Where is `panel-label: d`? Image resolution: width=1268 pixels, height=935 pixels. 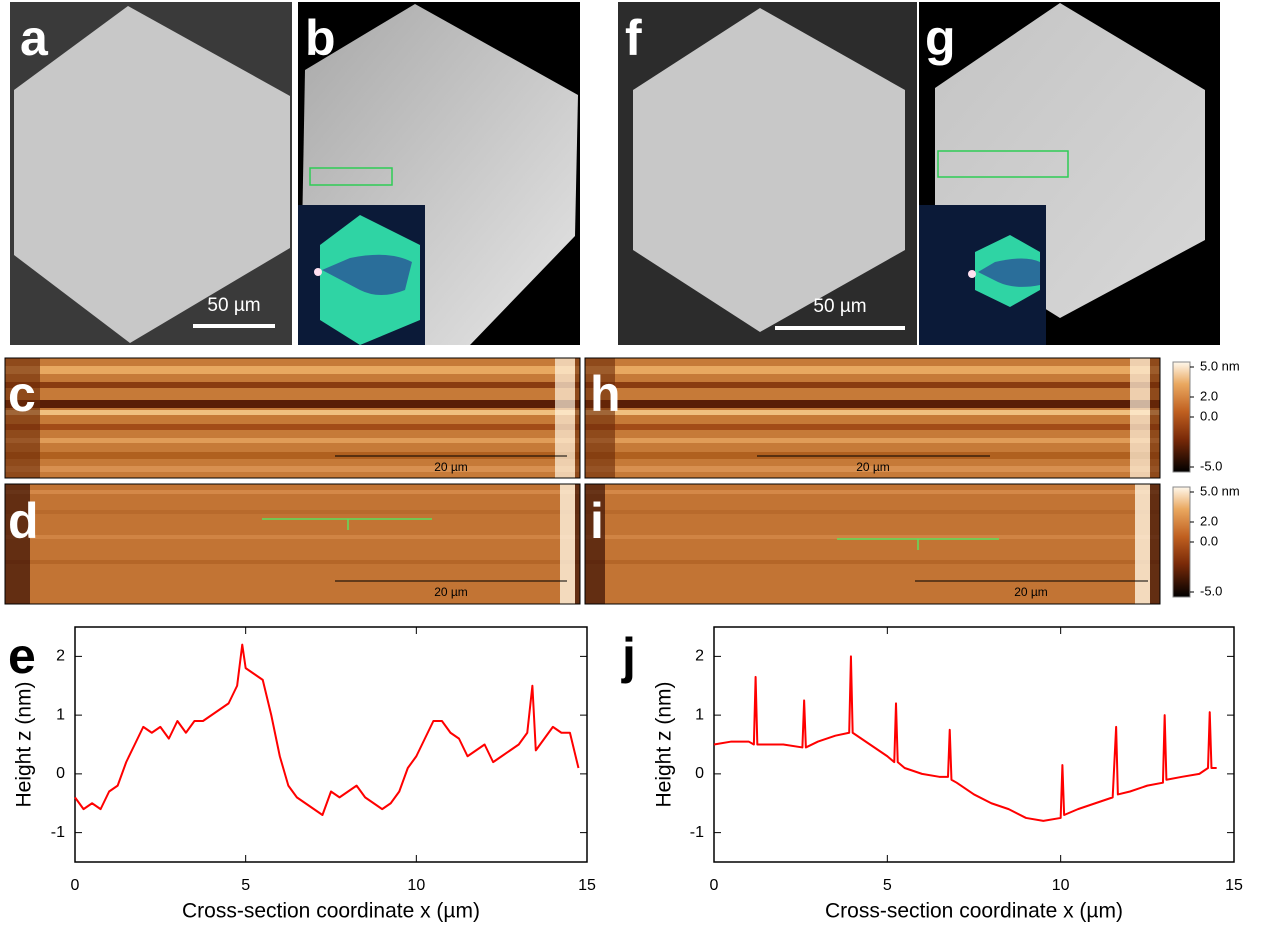
panel-label: d is located at coordinates (23, 521).